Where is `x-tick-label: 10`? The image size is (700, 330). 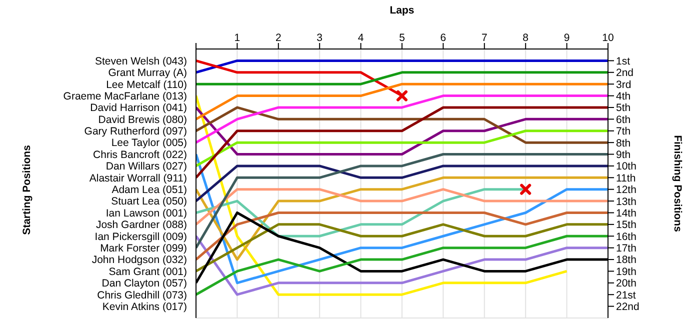
x-tick-label: 10 is located at coordinates (608, 38).